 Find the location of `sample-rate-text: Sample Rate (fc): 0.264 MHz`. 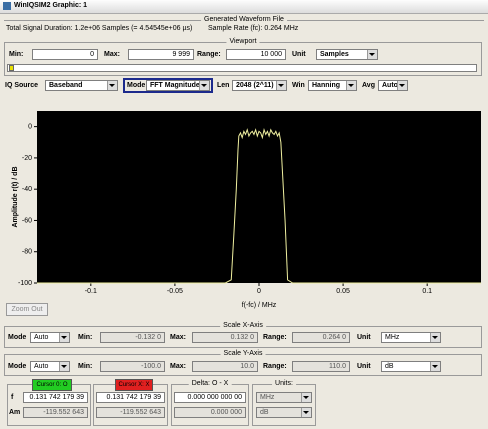

sample-rate-text: Sample Rate (fc): 0.264 MHz is located at coordinates (253, 28).